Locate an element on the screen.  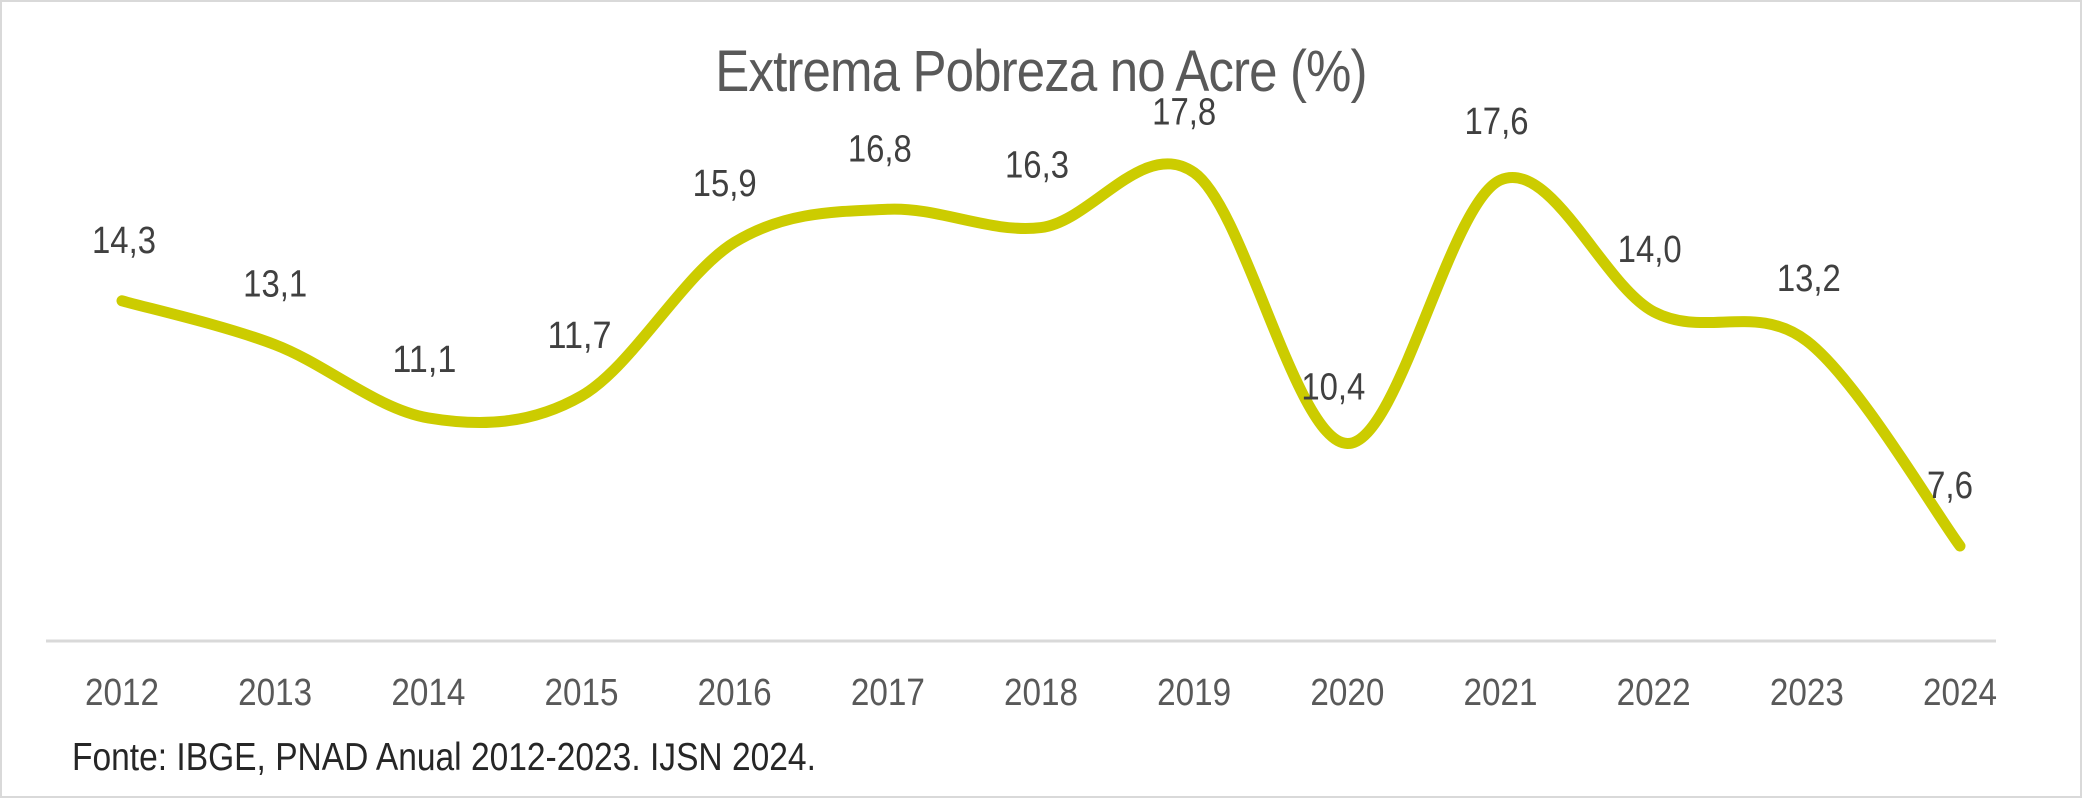
x-tick-label: 2024 is located at coordinates (1960, 693).